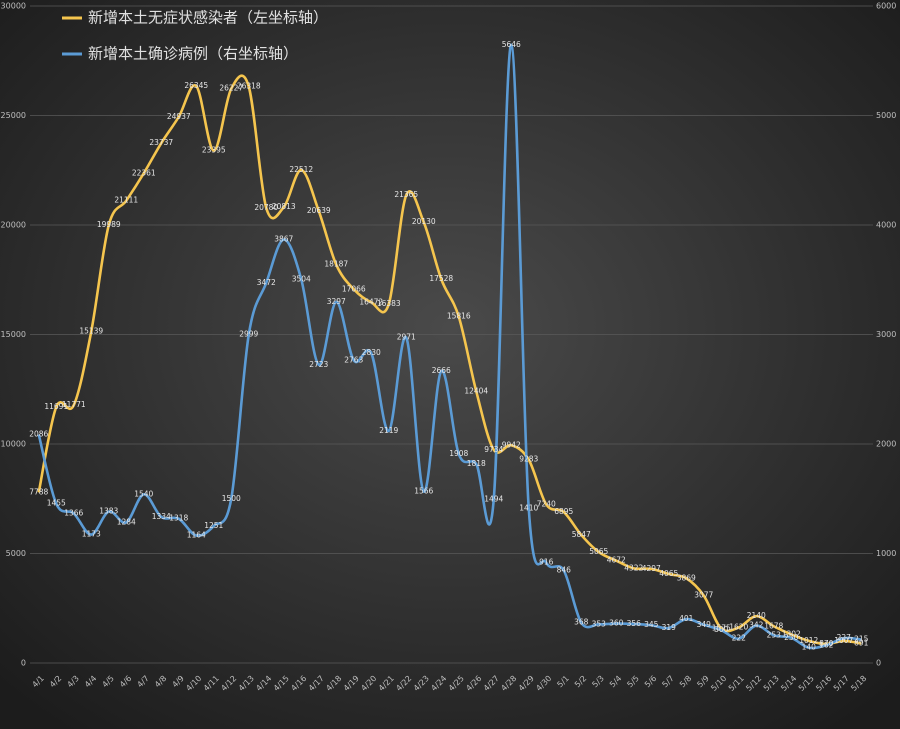  Describe the element at coordinates (459, 316) in the screenshot. I see `data-label: 15816` at that location.